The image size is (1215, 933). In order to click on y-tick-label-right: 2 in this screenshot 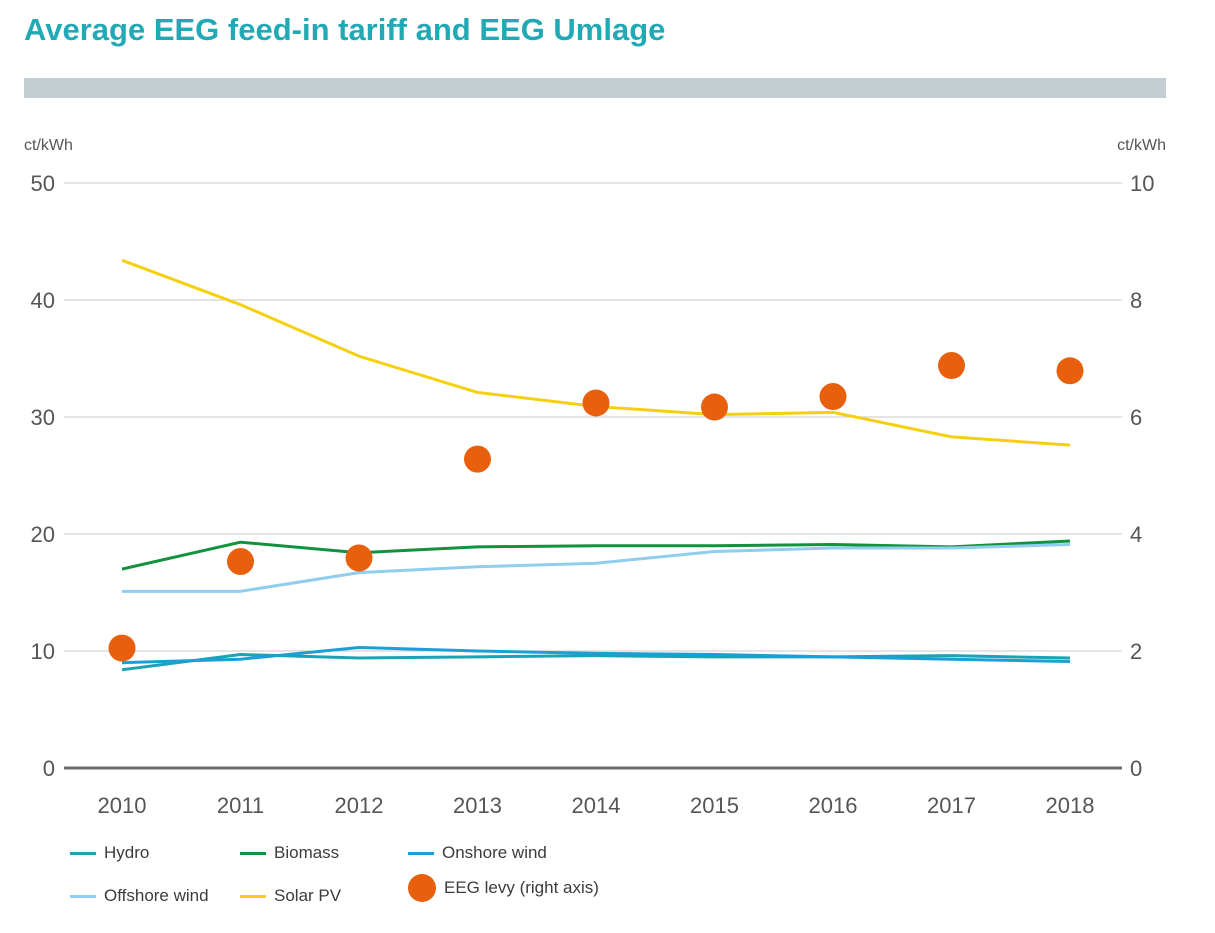, I will do `click(1136, 651)`.